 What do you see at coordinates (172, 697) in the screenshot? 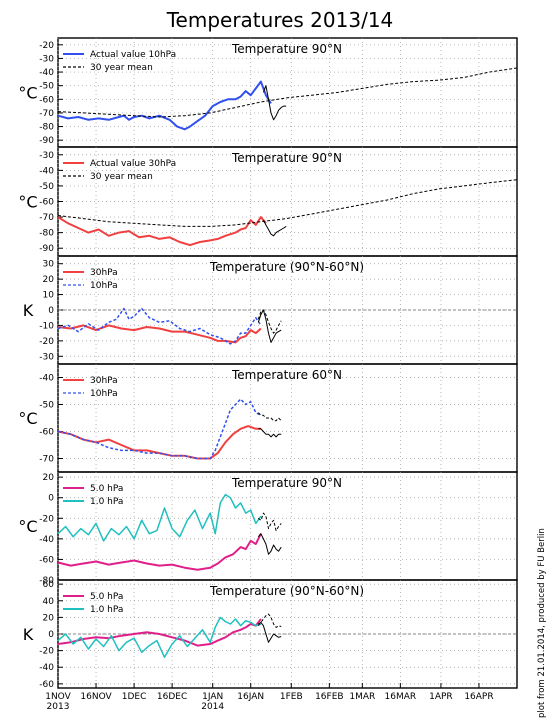
I see `x-tick-label: 16DEC` at bounding box center [172, 697].